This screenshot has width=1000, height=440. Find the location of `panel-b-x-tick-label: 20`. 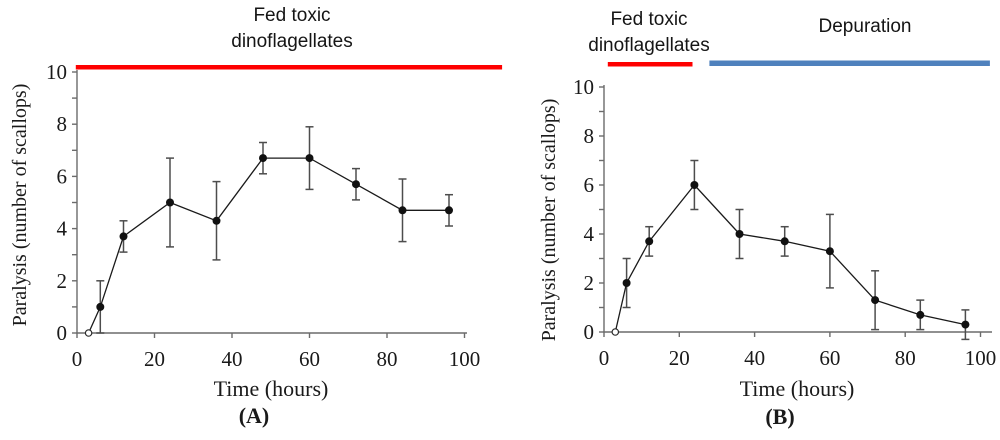

panel-b-x-tick-label: 20 is located at coordinates (679, 358).